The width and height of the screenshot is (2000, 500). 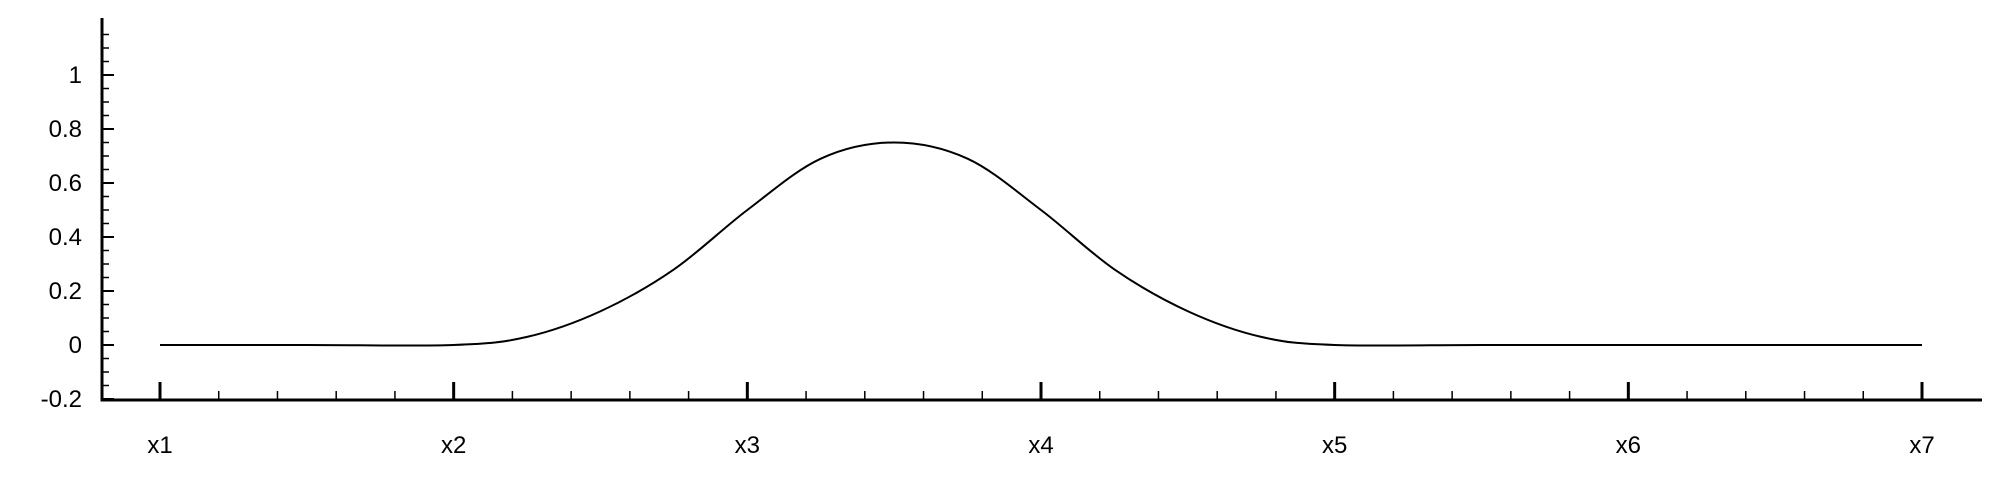 I want to click on x-tick-label: x2, so click(x=453, y=445).